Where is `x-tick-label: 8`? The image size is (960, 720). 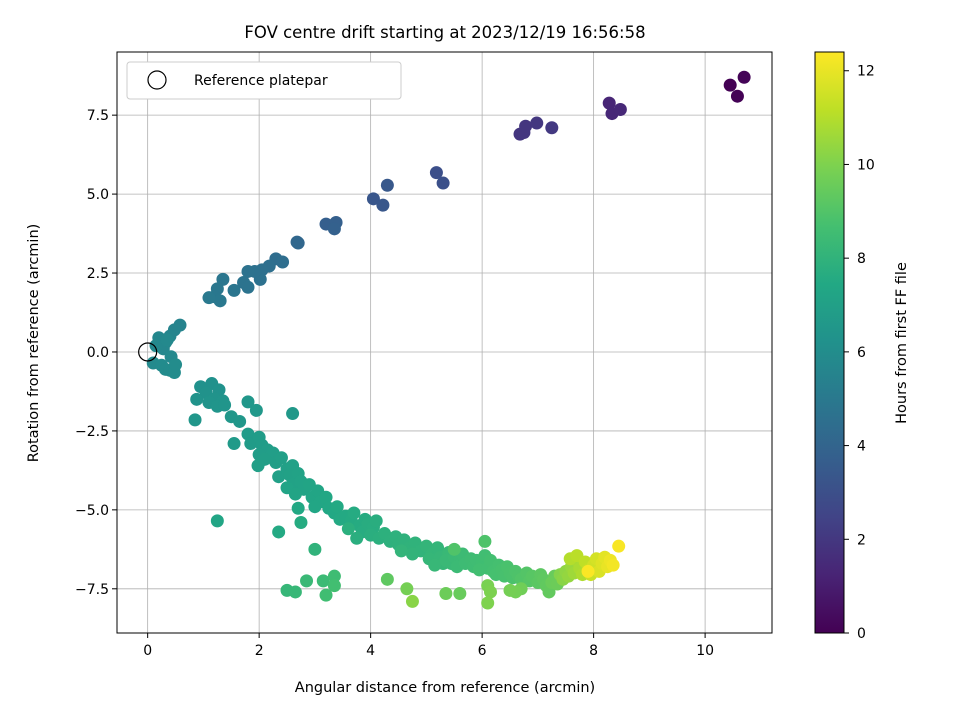 x-tick-label: 8 is located at coordinates (593, 651).